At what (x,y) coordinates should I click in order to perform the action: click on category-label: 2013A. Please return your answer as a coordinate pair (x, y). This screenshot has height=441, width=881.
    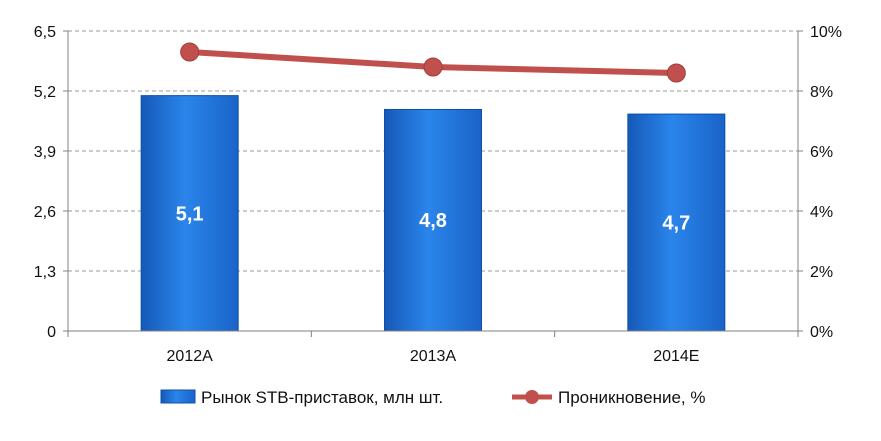
    Looking at the image, I should click on (433, 356).